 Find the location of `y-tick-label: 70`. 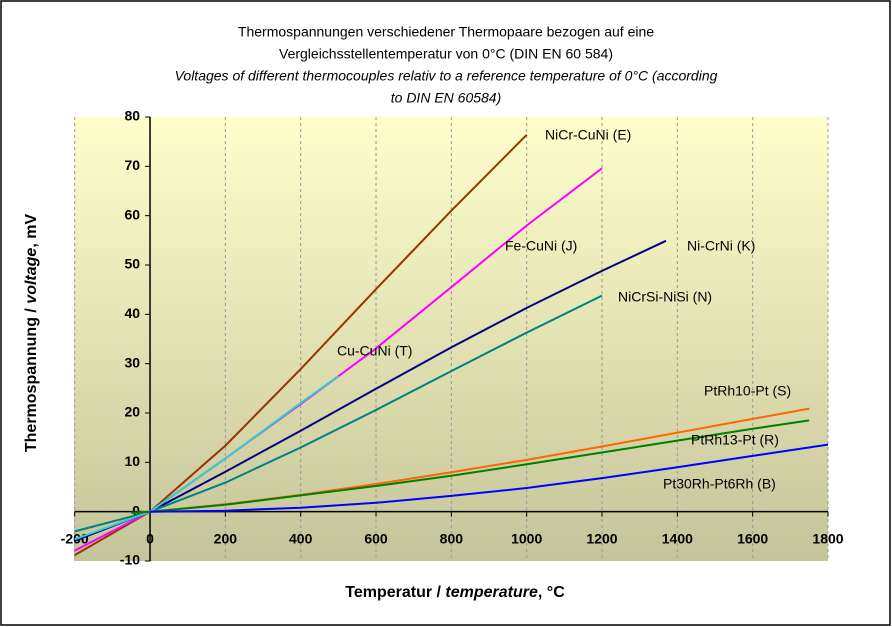

y-tick-label: 70 is located at coordinates (132, 165).